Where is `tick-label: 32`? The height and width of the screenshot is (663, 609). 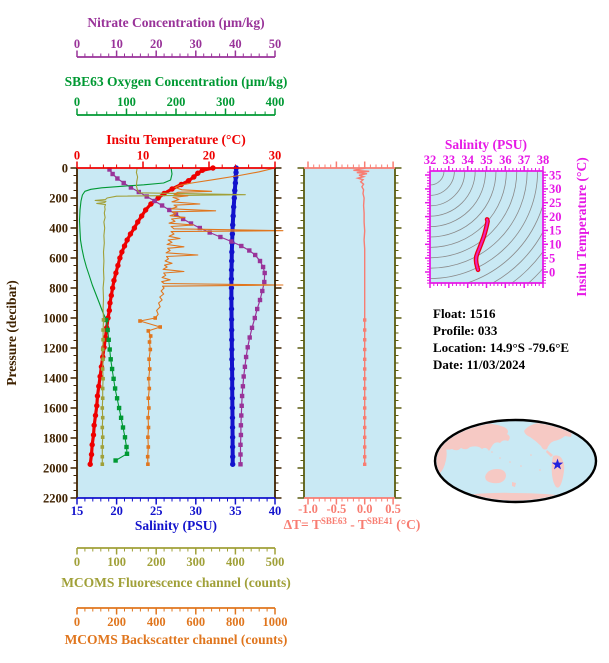 tick-label: 32 is located at coordinates (430, 160).